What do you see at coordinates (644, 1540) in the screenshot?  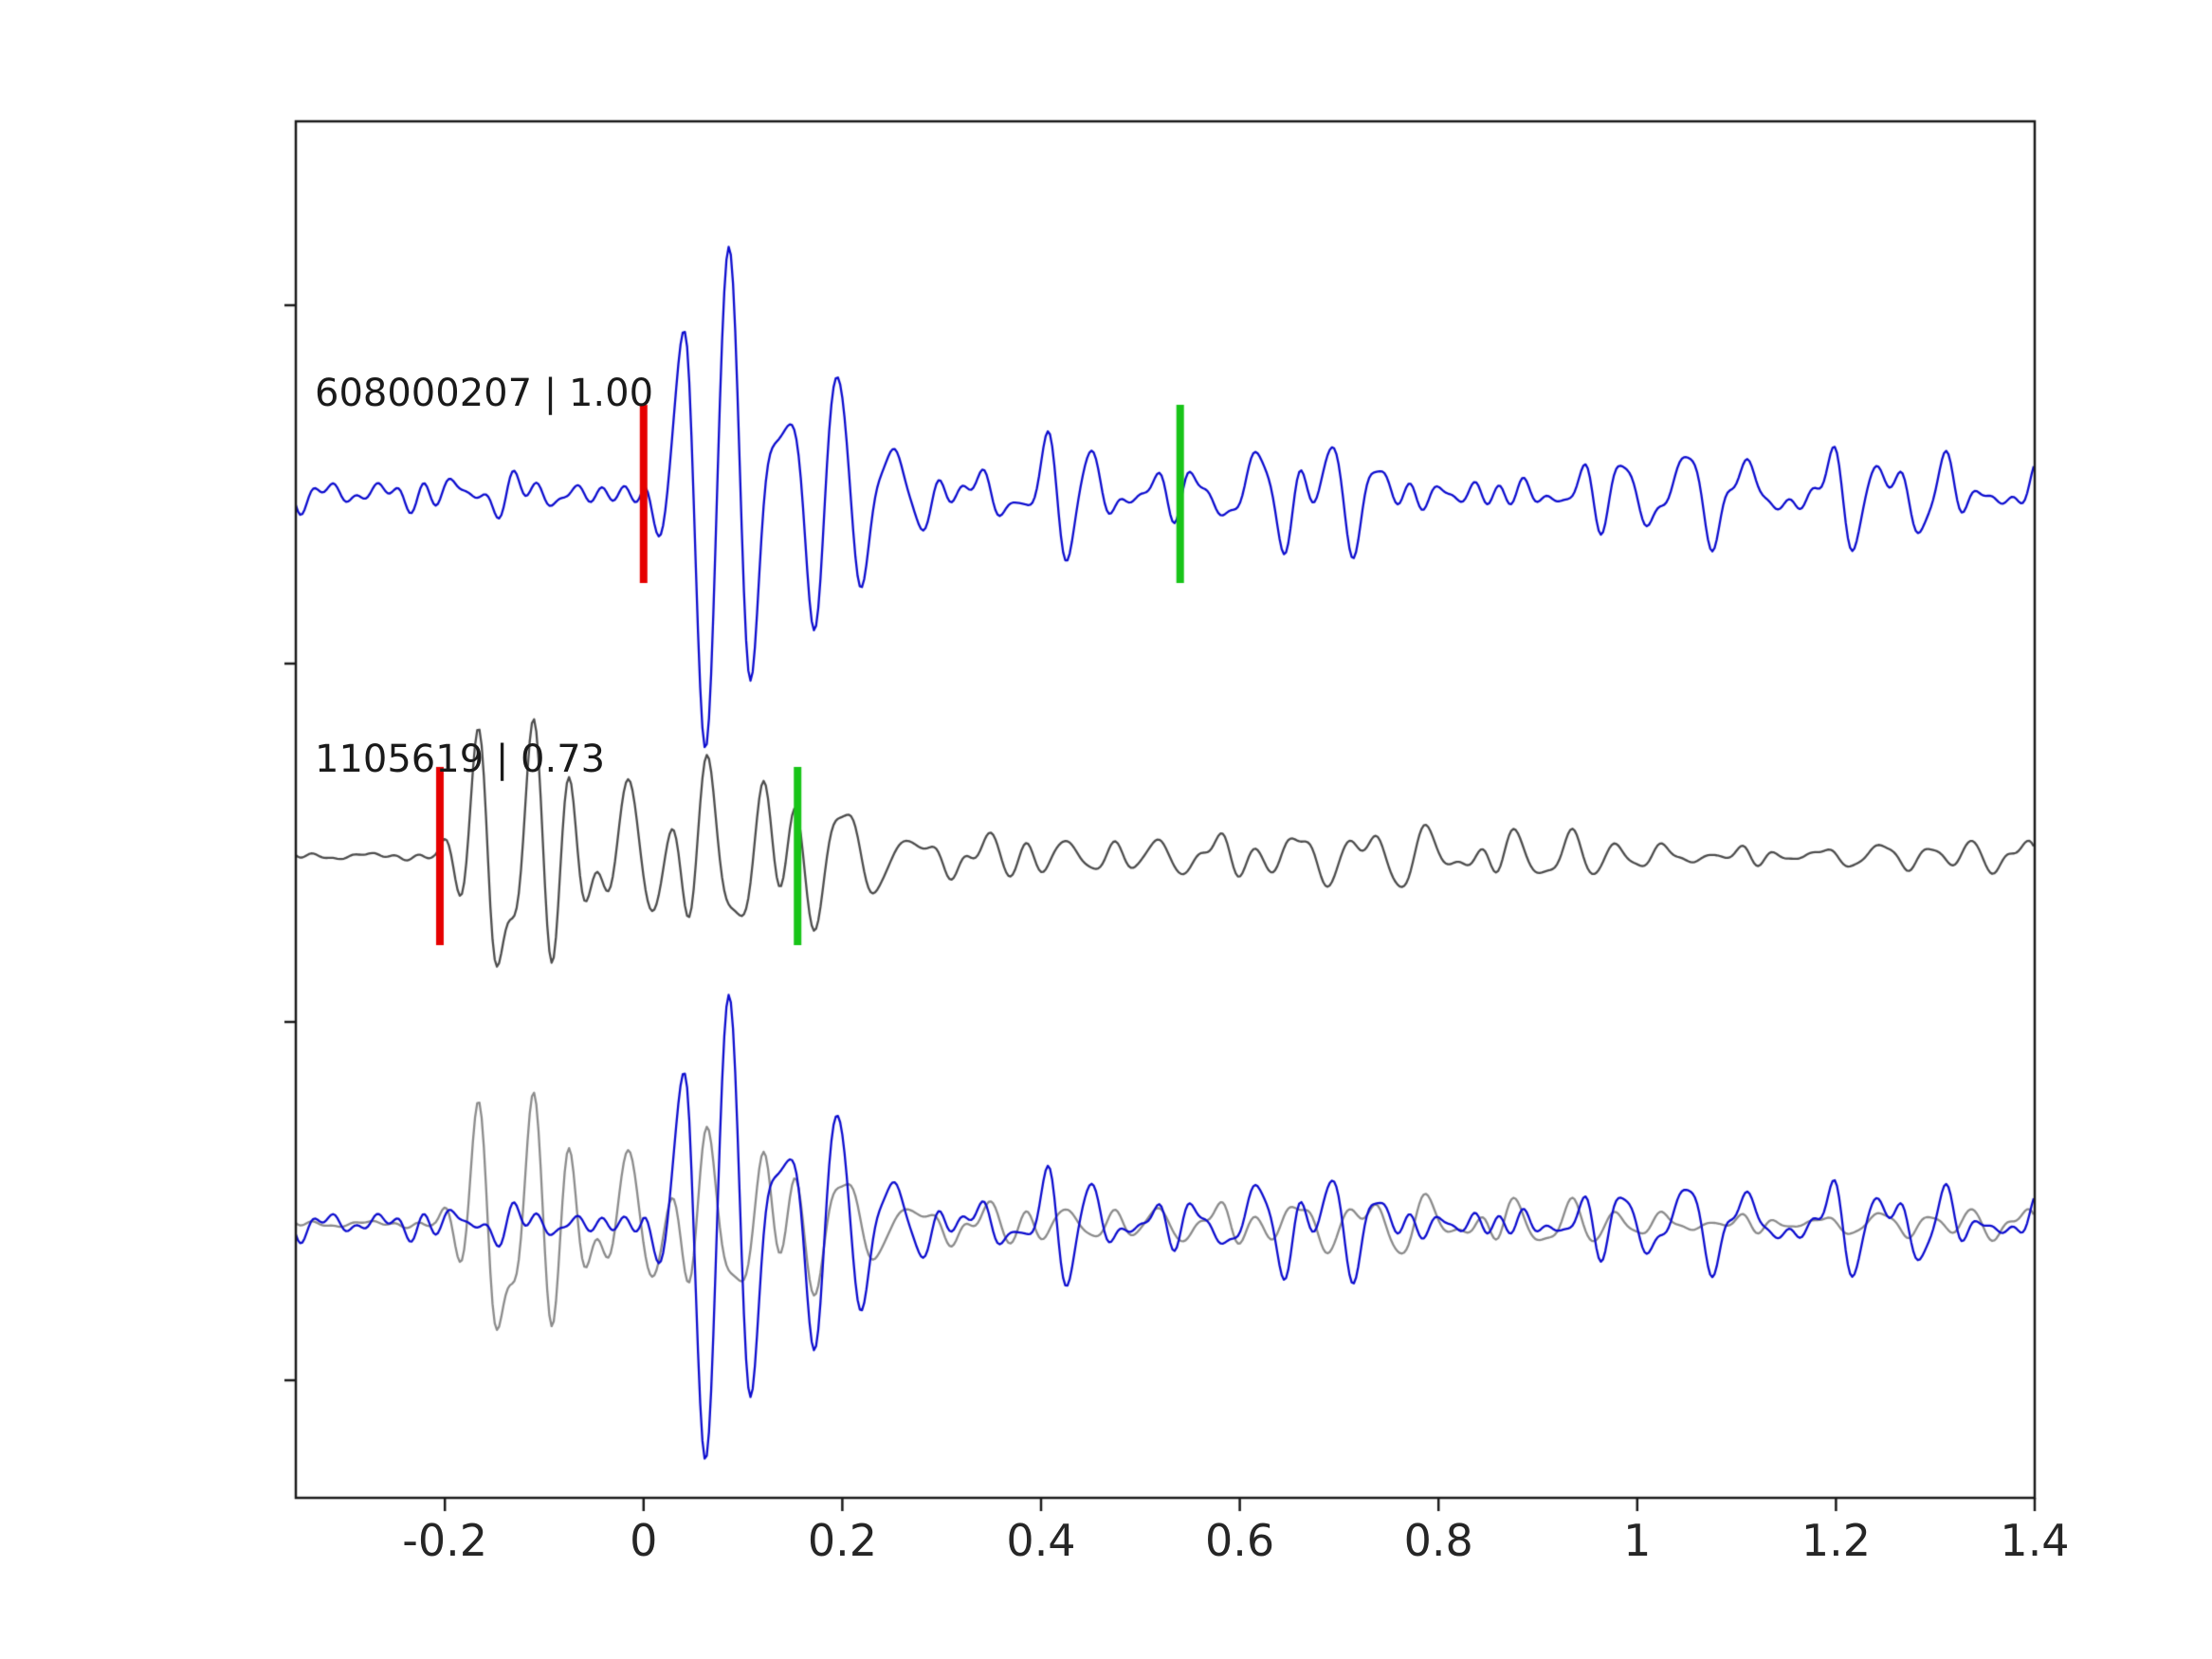 I see `x-tick-label: 0` at bounding box center [644, 1540].